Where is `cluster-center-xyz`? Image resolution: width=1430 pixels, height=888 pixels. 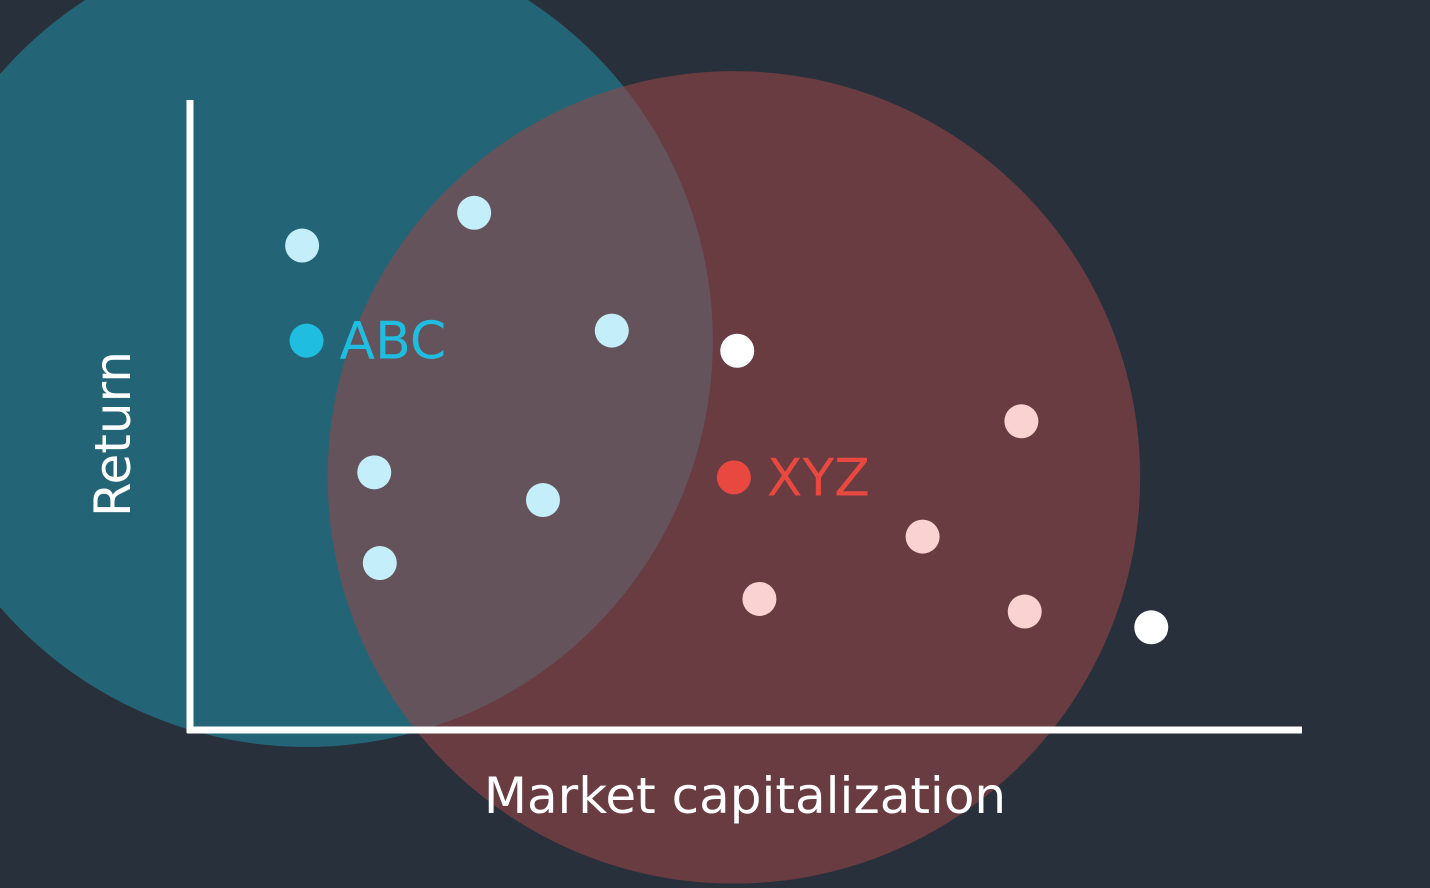
cluster-center-xyz is located at coordinates (733, 477).